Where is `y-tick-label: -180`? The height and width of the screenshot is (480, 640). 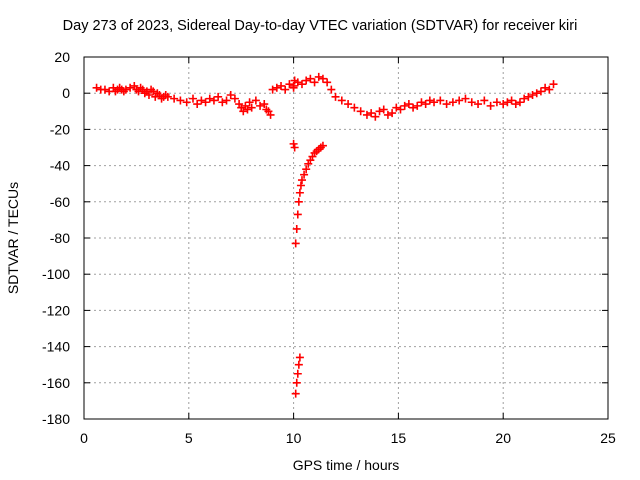
y-tick-label: -180 is located at coordinates (56, 419).